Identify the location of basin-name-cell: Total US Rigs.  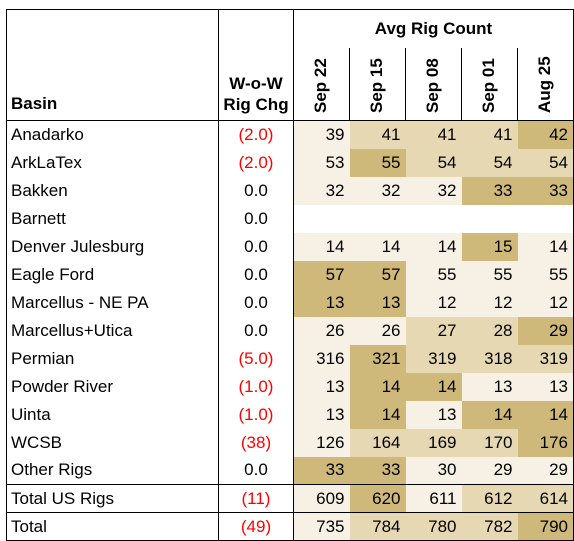
(112, 498).